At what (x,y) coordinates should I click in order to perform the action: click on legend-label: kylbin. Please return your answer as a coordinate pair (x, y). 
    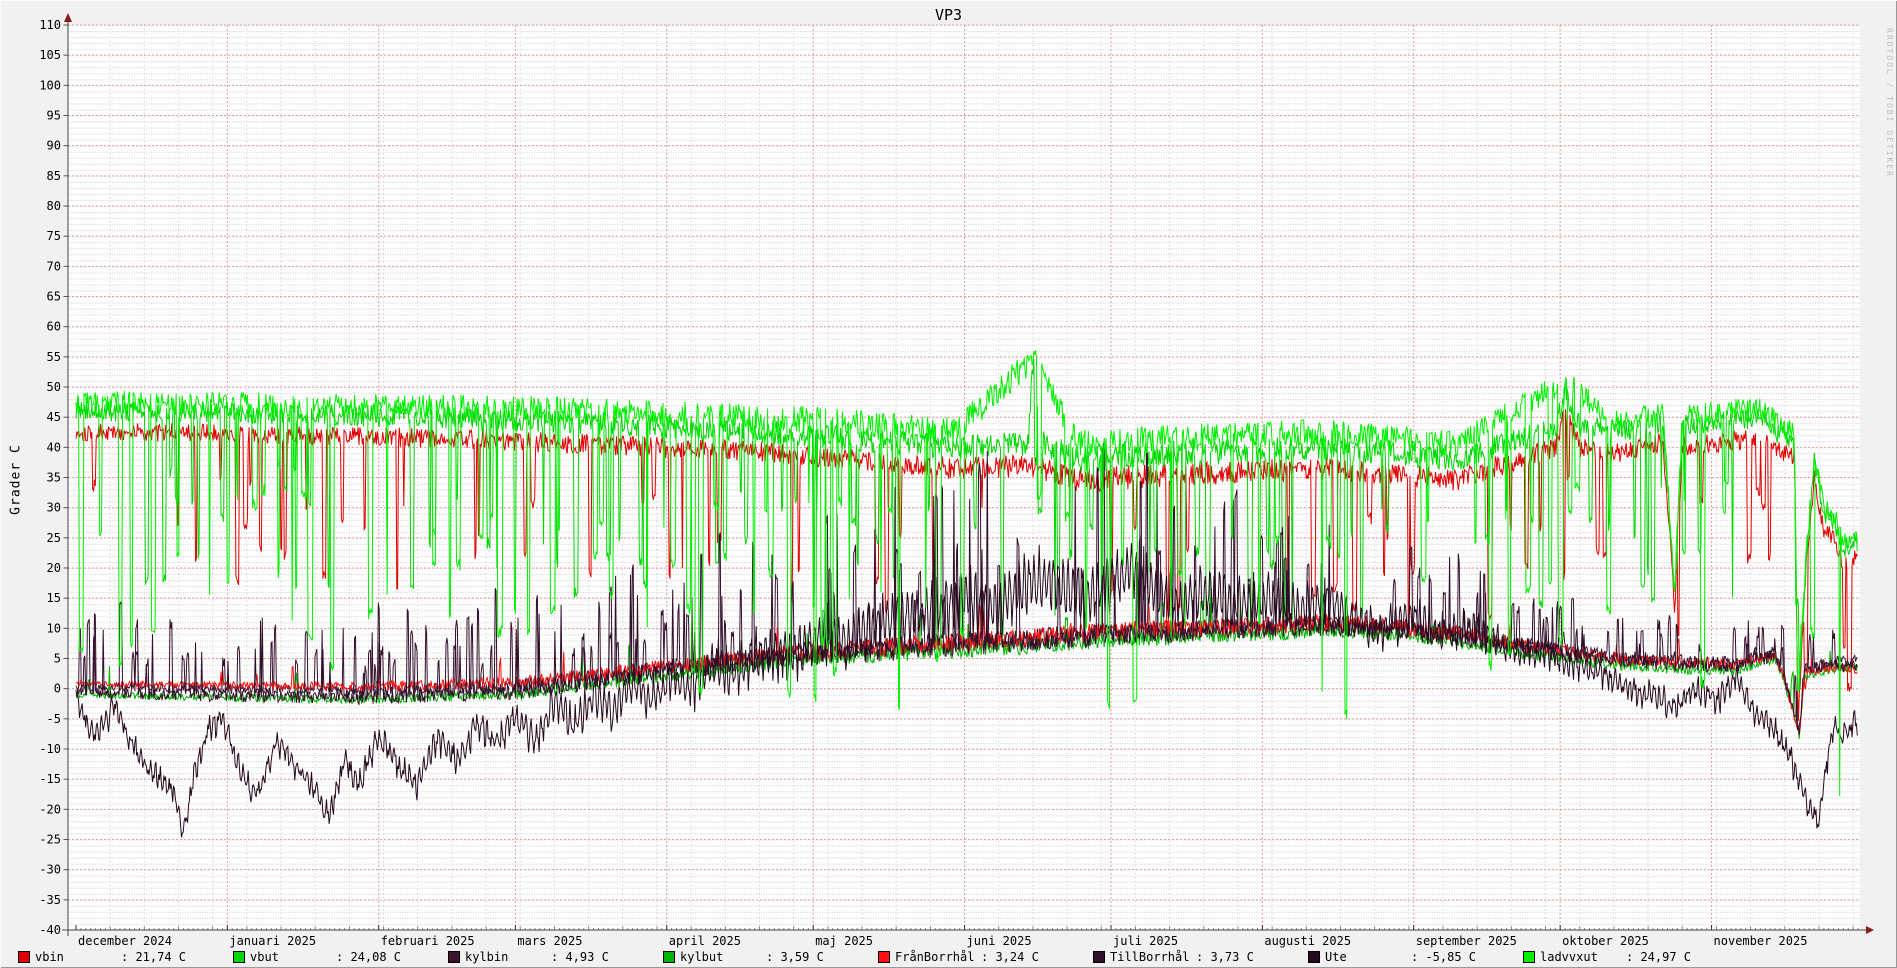
    Looking at the image, I should click on (487, 957).